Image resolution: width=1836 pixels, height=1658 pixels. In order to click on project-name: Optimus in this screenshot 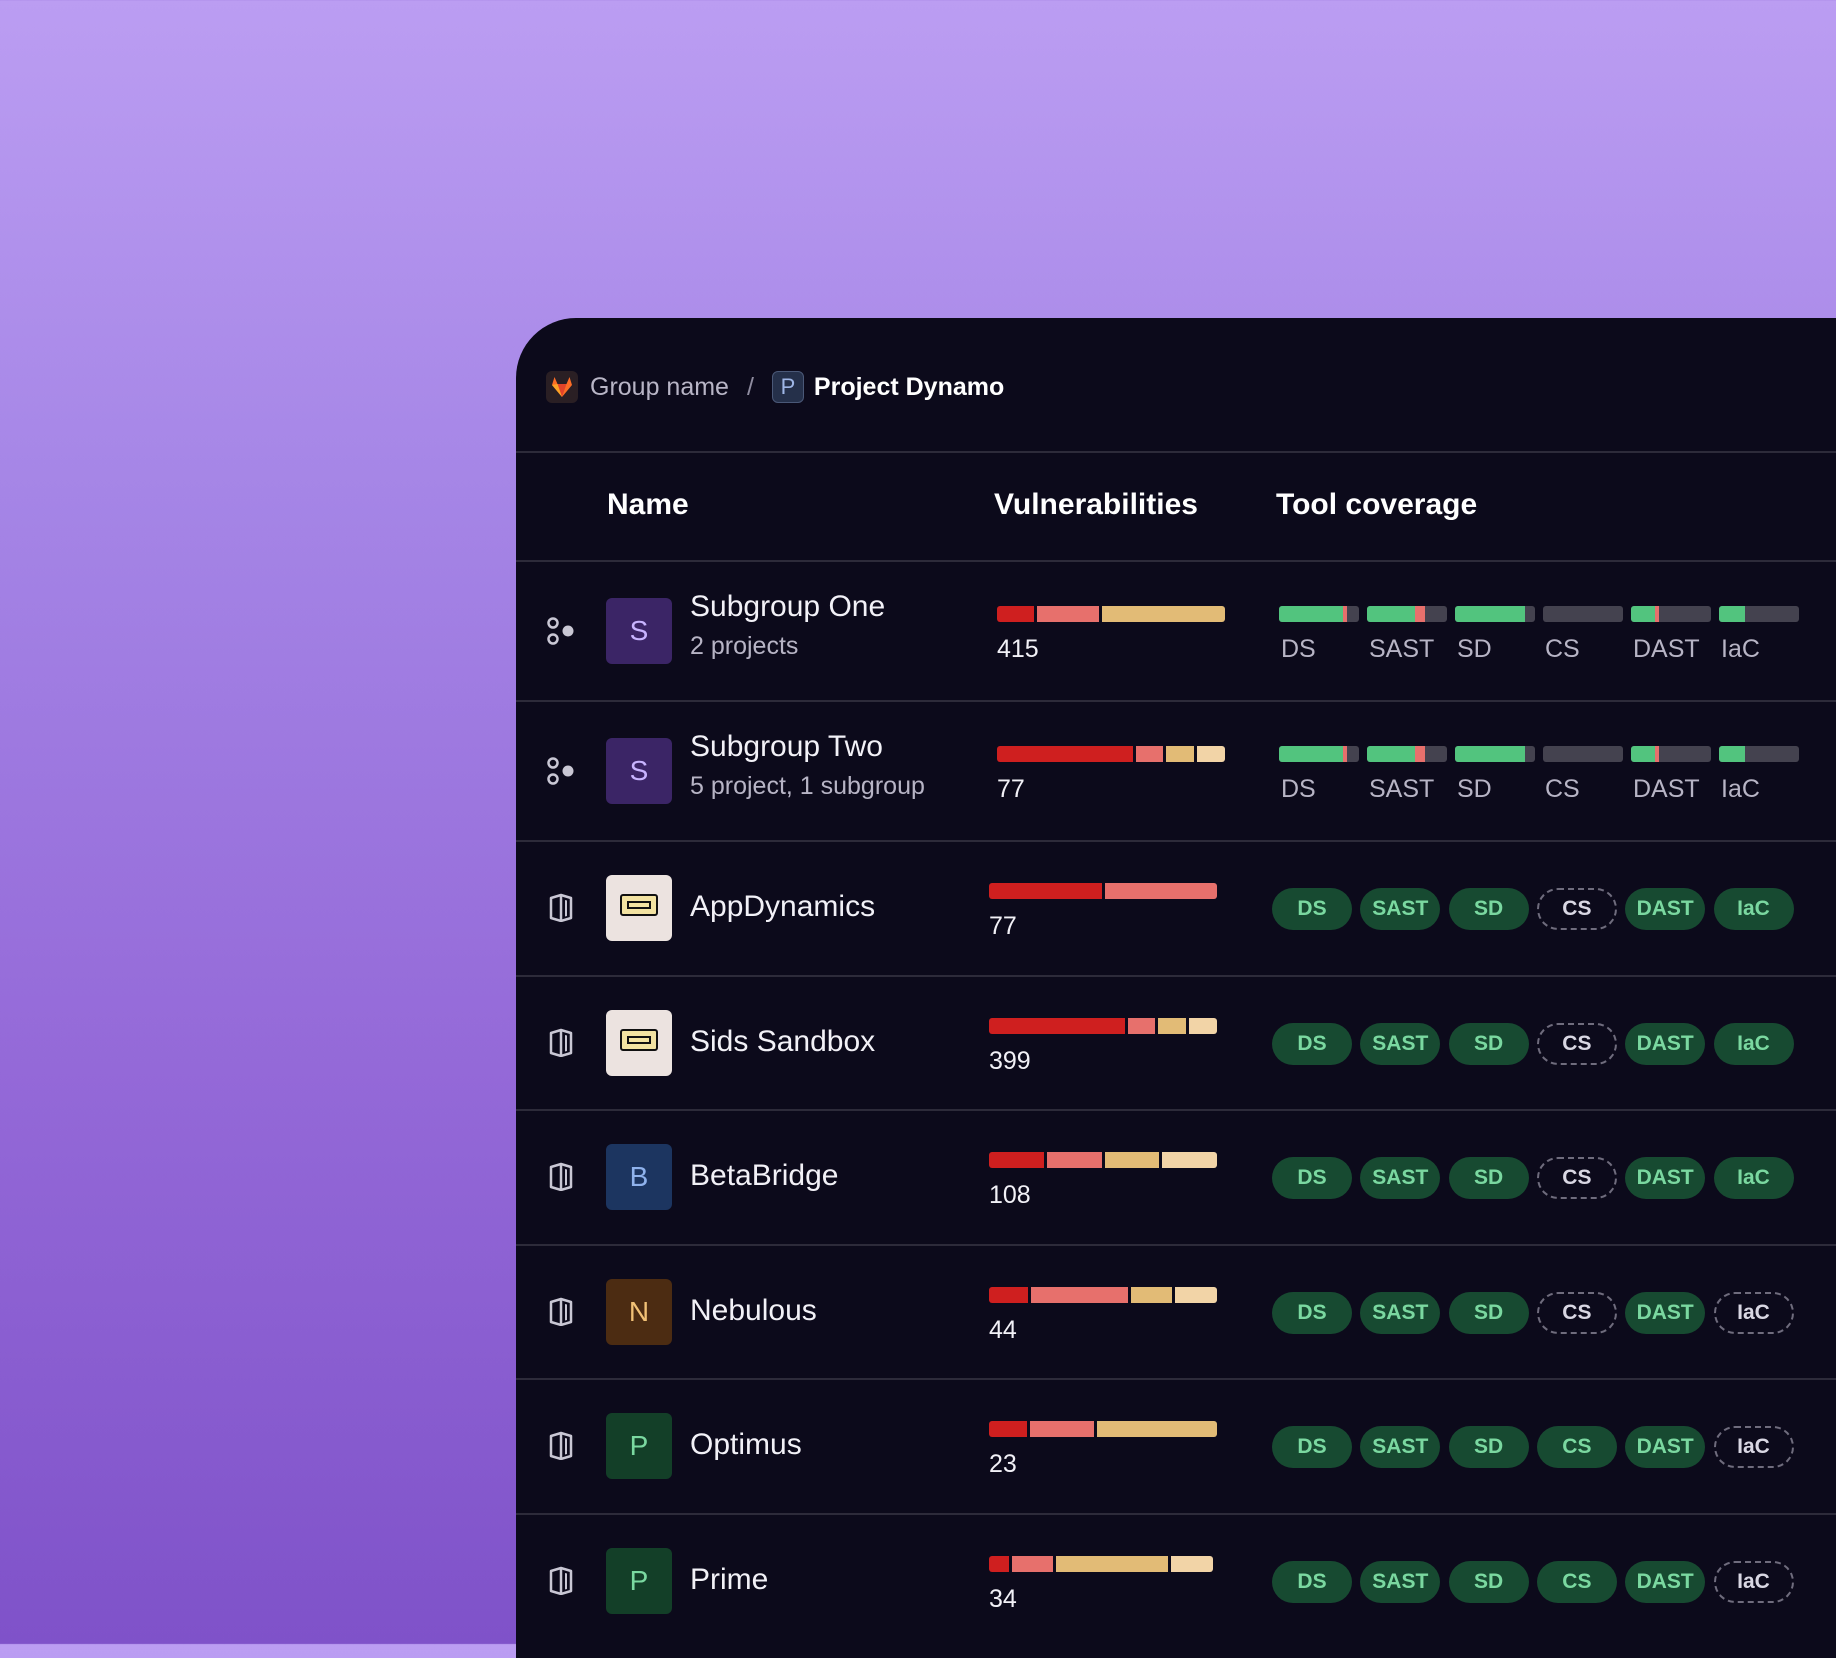, I will do `click(746, 1444)`.